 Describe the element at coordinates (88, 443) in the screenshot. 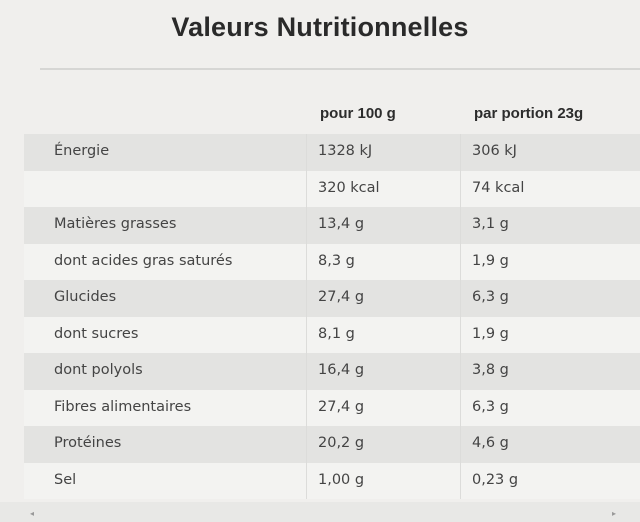

I see `nutrient-label: Protéines` at that location.